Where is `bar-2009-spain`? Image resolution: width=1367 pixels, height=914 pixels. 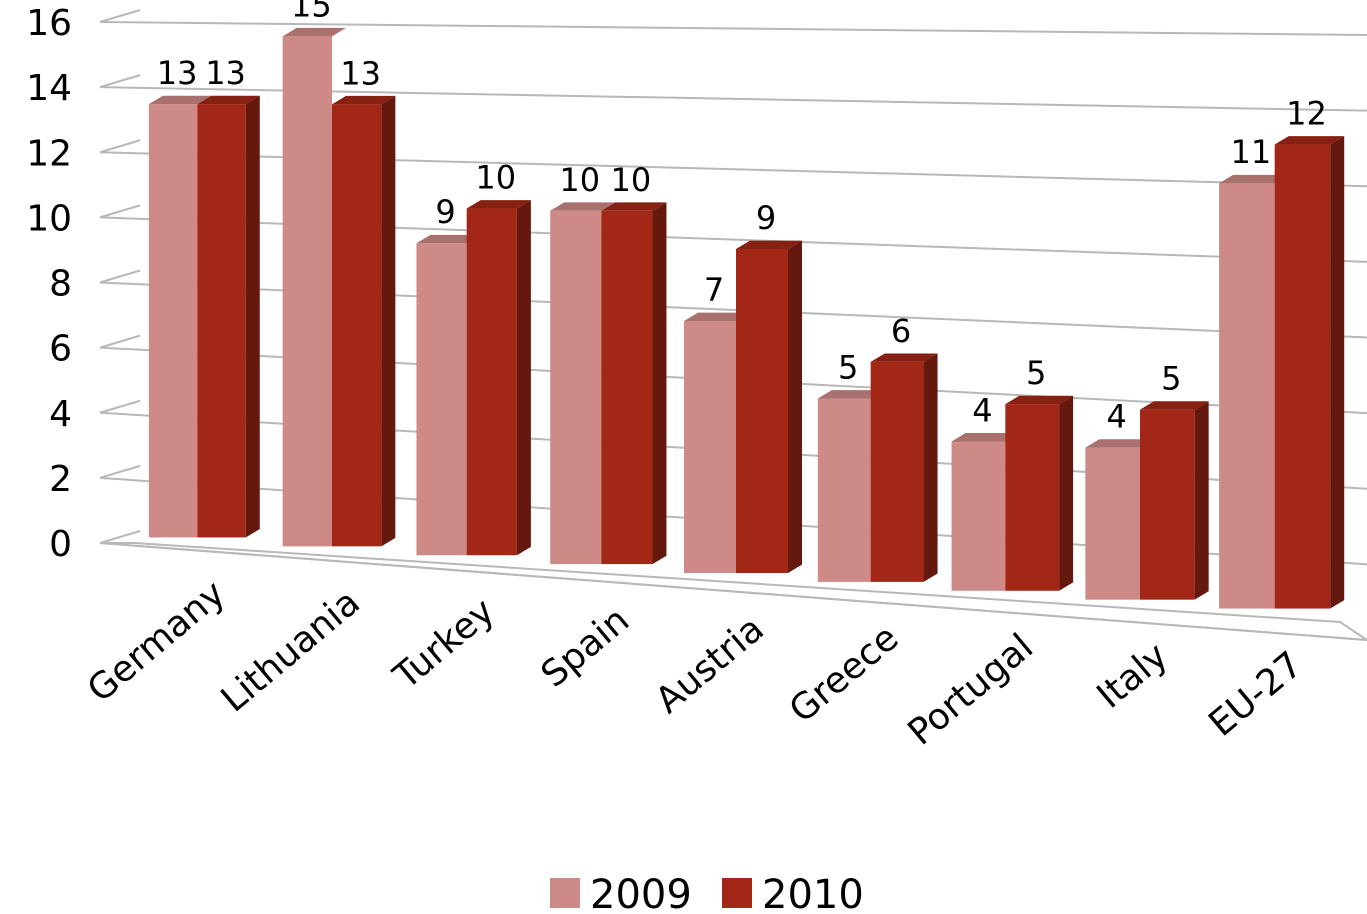
bar-2009-spain is located at coordinates (576, 387).